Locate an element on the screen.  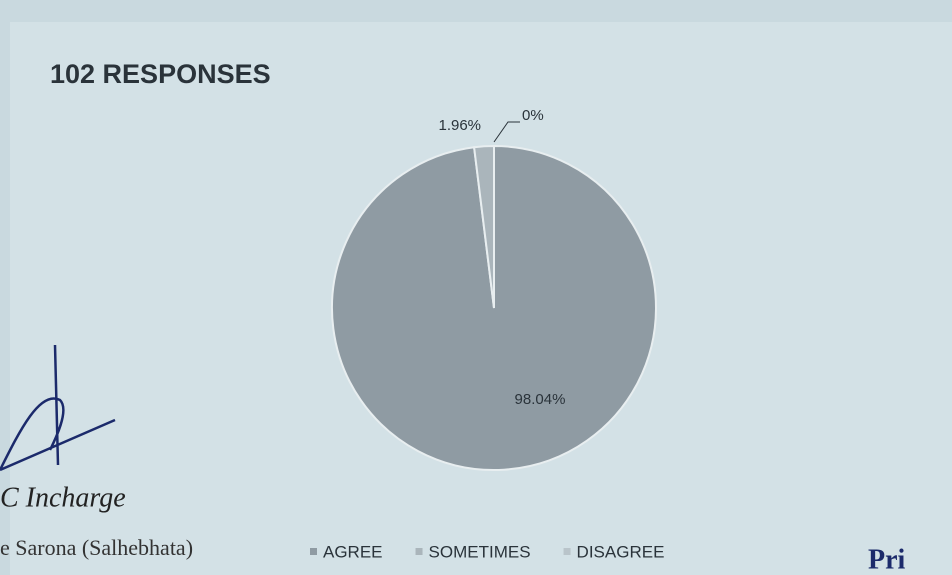
leader-line is located at coordinates (506, 132).